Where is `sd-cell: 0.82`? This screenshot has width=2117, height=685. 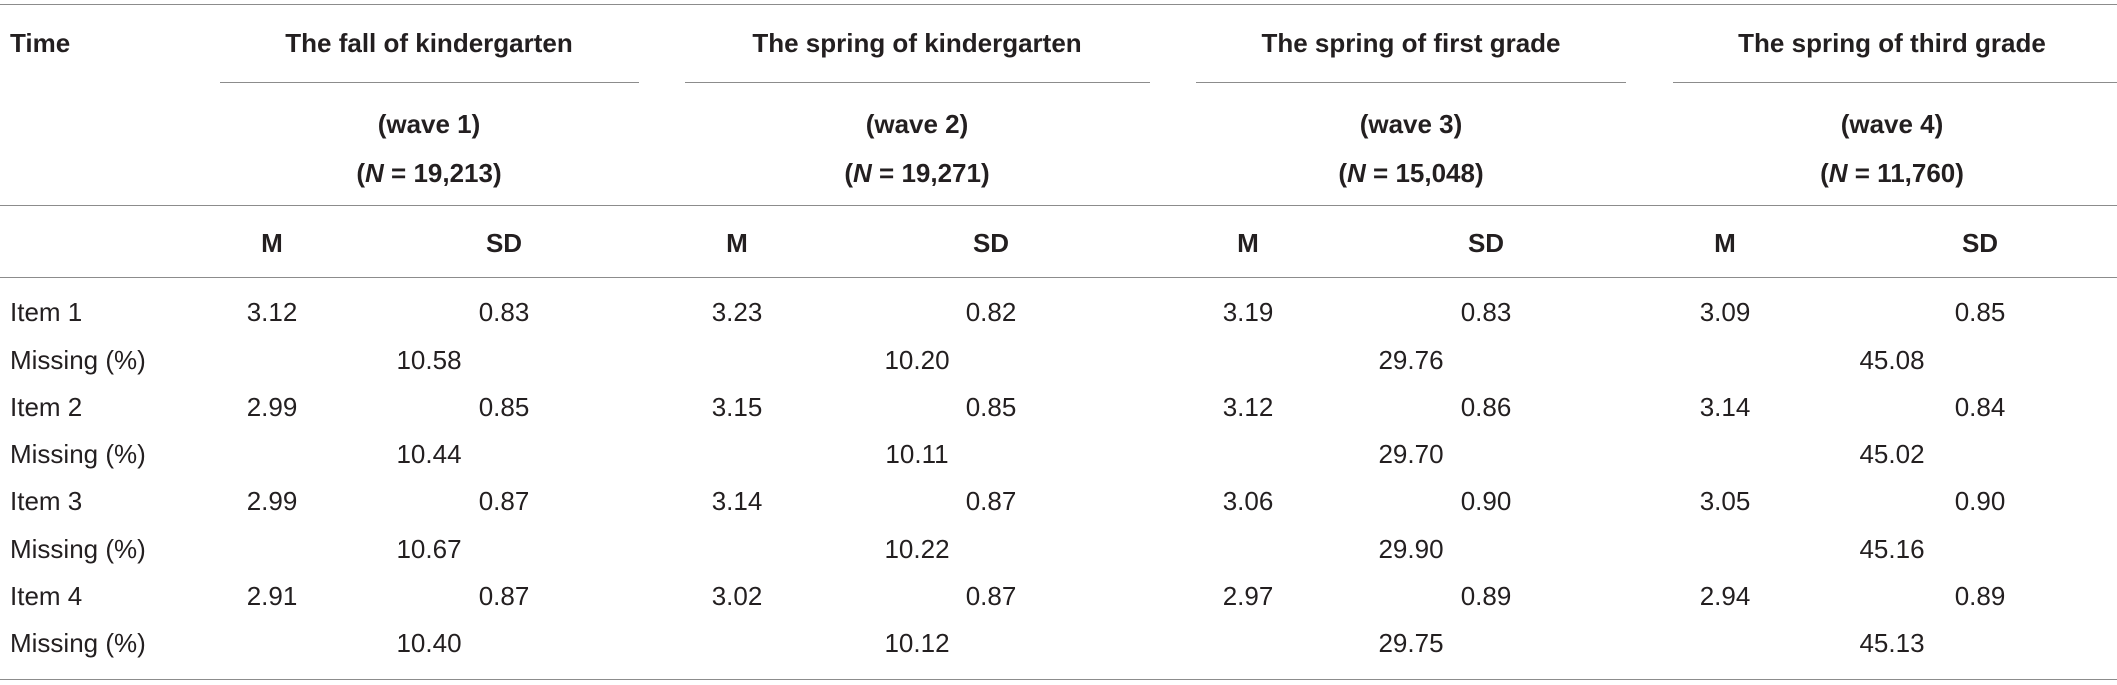 sd-cell: 0.82 is located at coordinates (991, 312).